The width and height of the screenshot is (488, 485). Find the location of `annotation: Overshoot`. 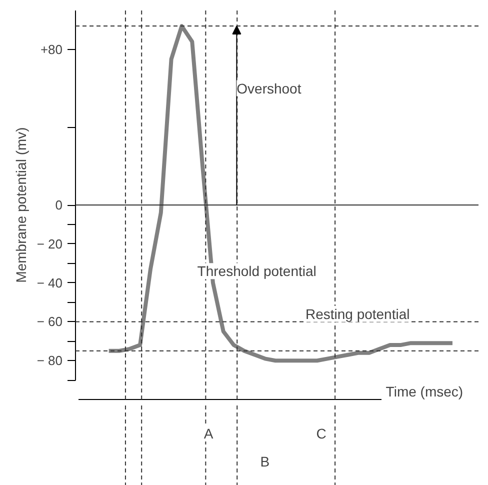

annotation: Overshoot is located at coordinates (269, 88).